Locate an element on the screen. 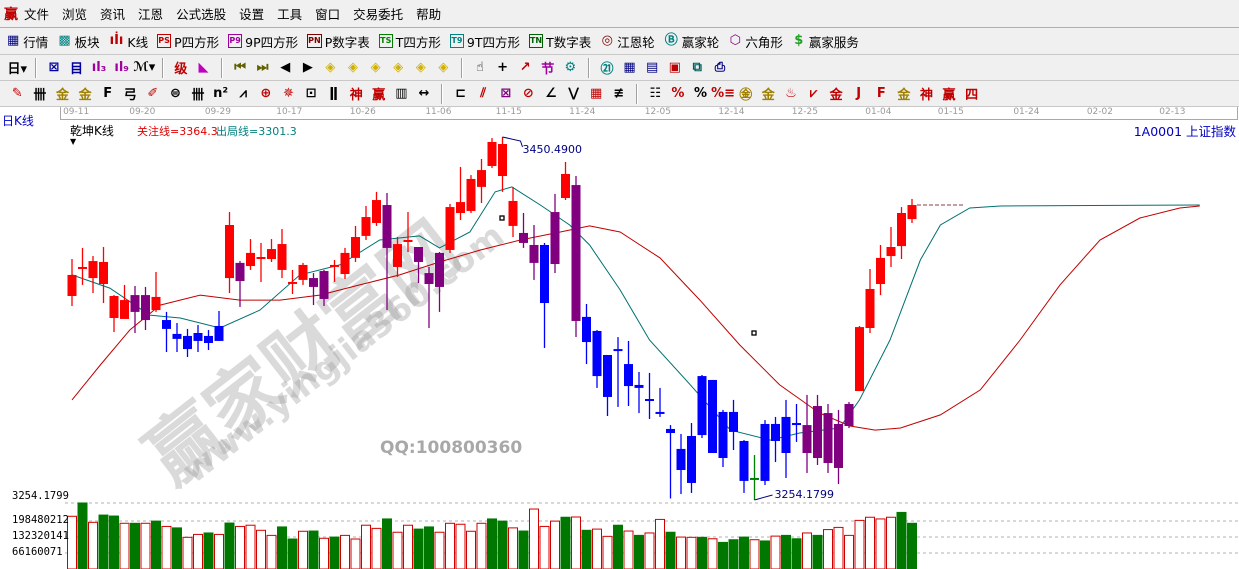  j-fan-icon: J is located at coordinates (859, 93).